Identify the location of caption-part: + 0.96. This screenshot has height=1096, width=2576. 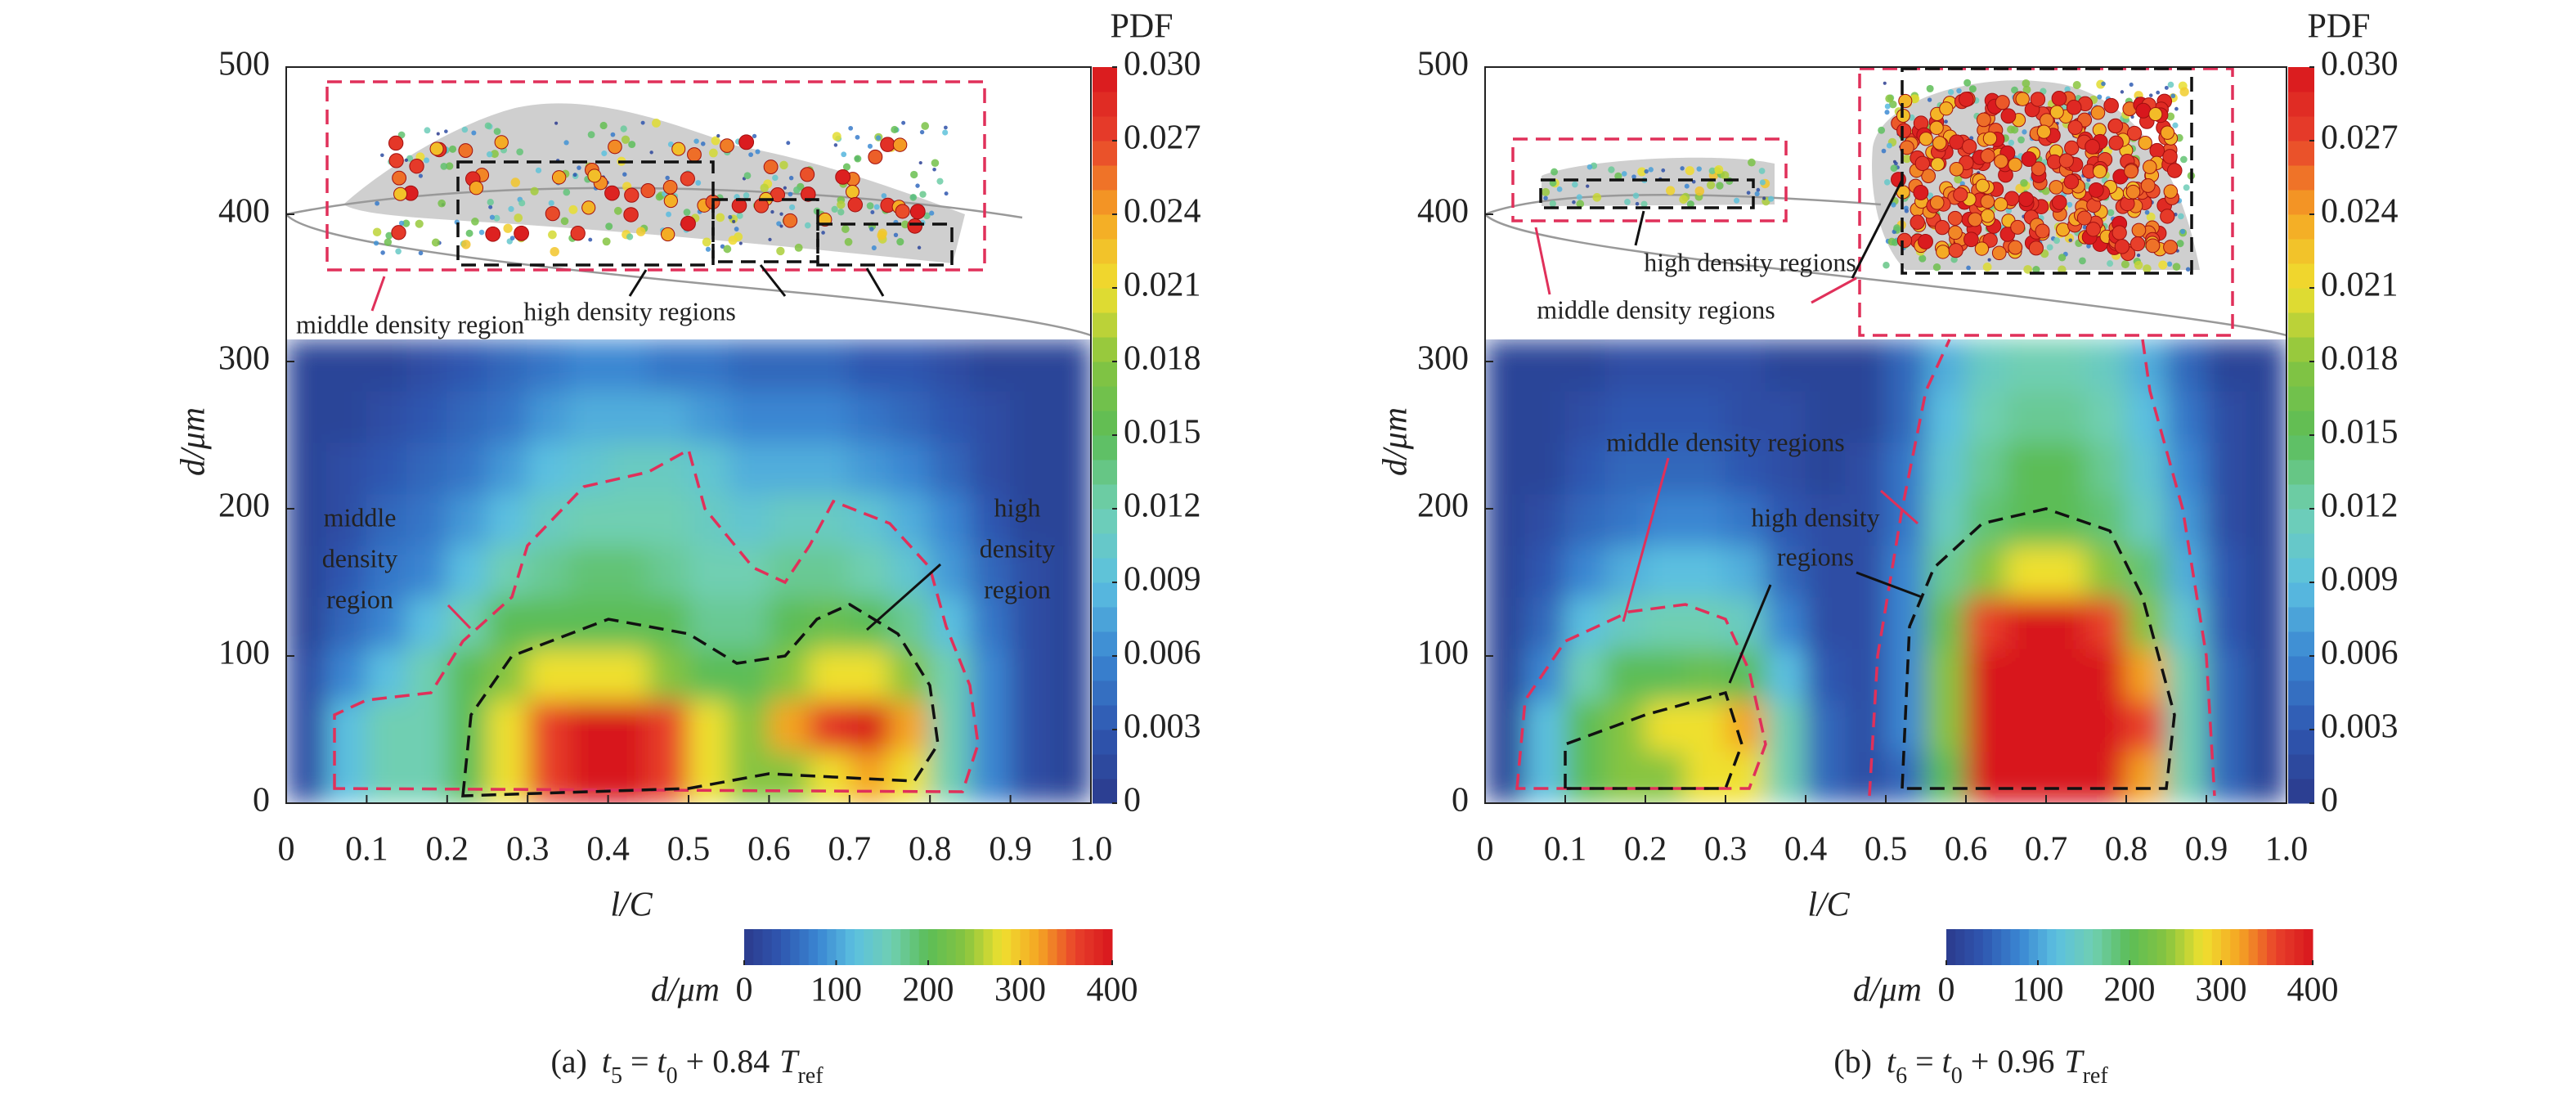
(2013, 1061).